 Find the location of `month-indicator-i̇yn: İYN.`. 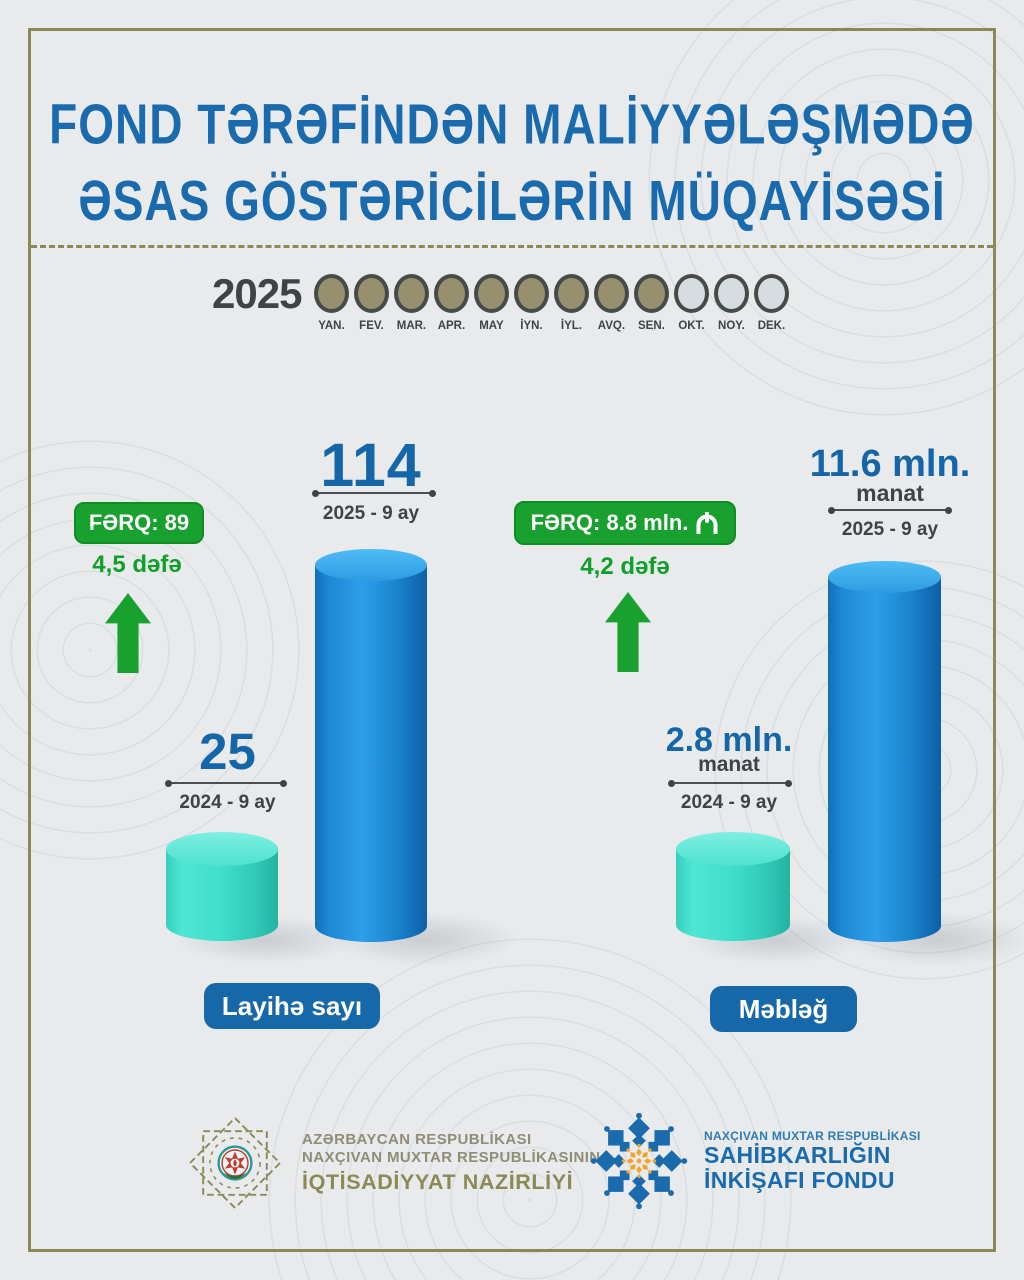

month-indicator-i̇yn: İYN. is located at coordinates (531, 303).